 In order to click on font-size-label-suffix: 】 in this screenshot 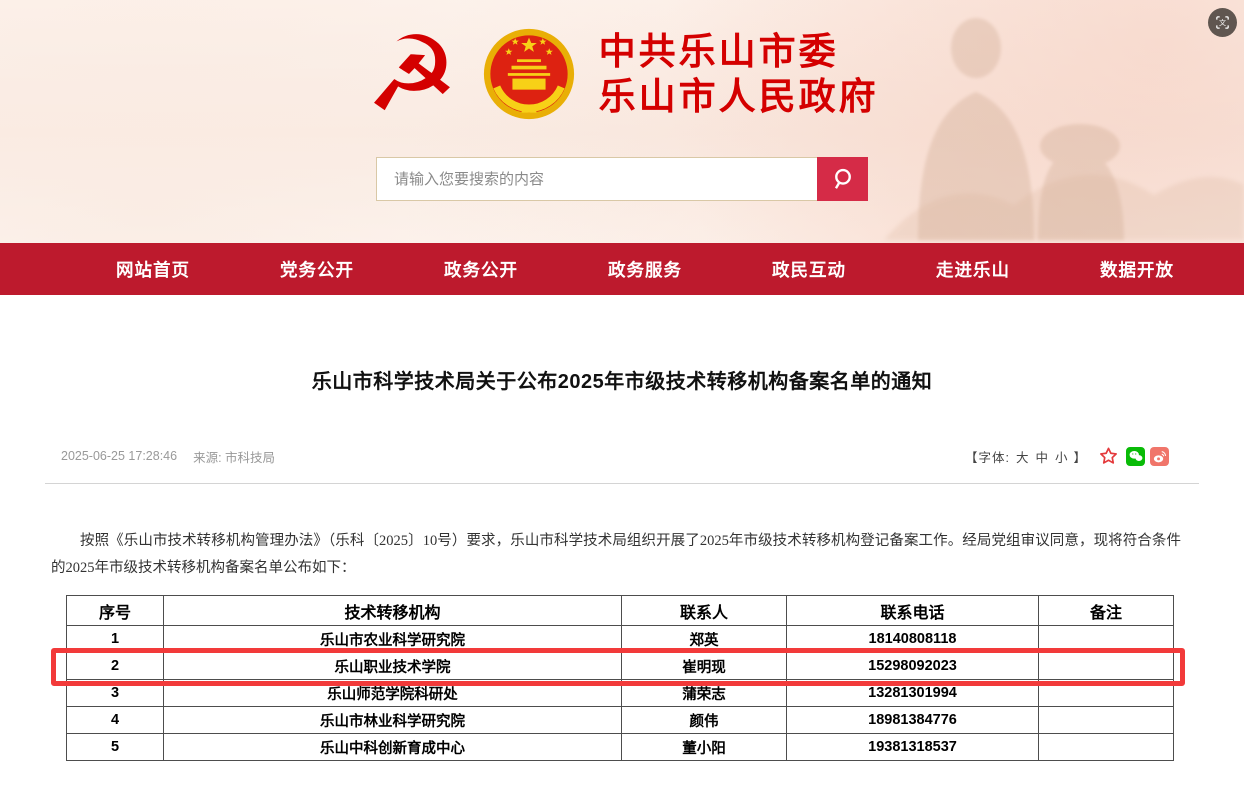, I will do `click(1080, 457)`.